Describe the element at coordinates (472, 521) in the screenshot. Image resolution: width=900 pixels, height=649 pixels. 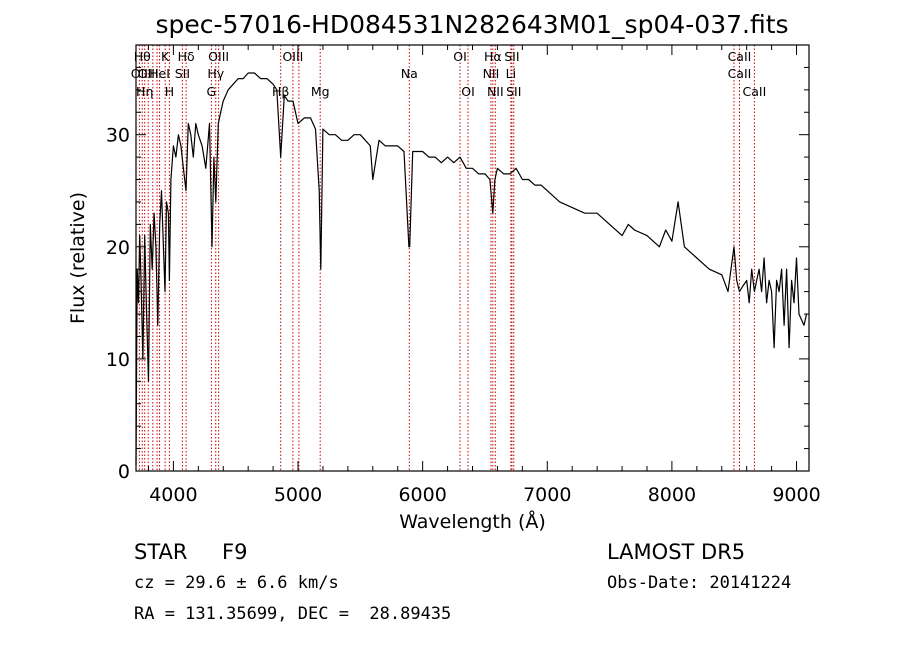
I see `x-axis-label: Wavelength (Å)` at that location.